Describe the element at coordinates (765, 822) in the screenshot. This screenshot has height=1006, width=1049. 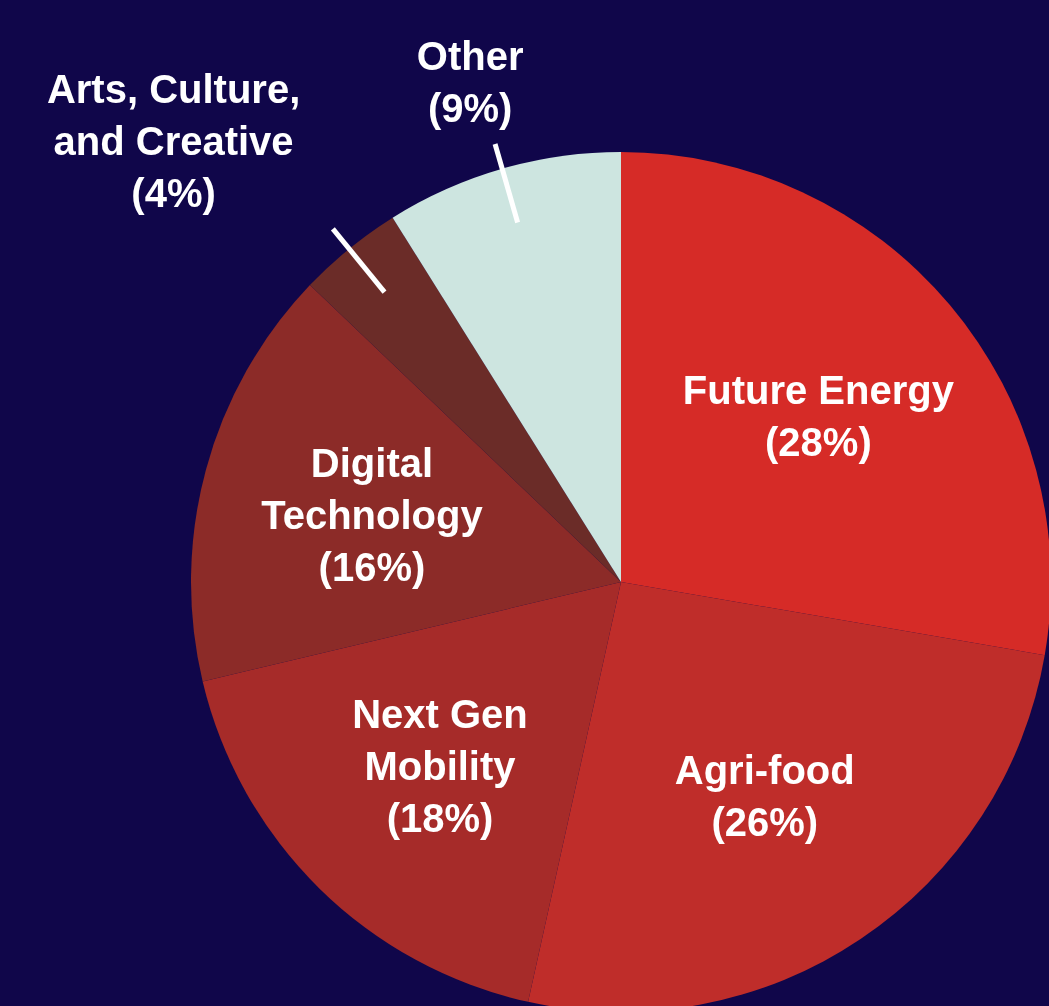
I see `data-label: (26%)` at that location.